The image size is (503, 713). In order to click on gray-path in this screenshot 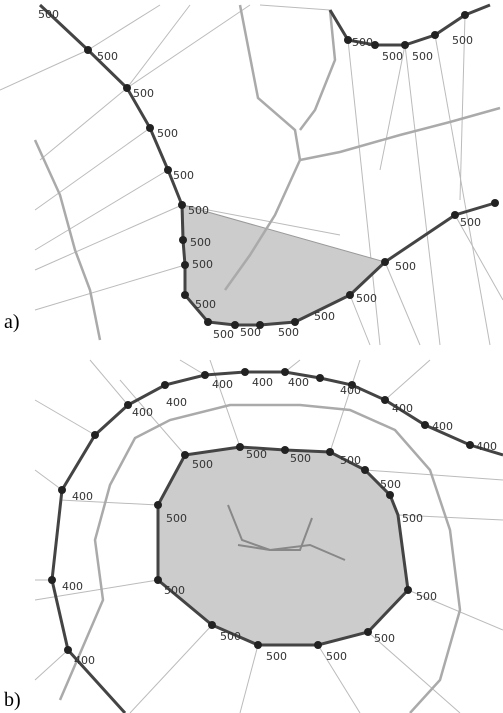, I will do `click(67, 240)`.